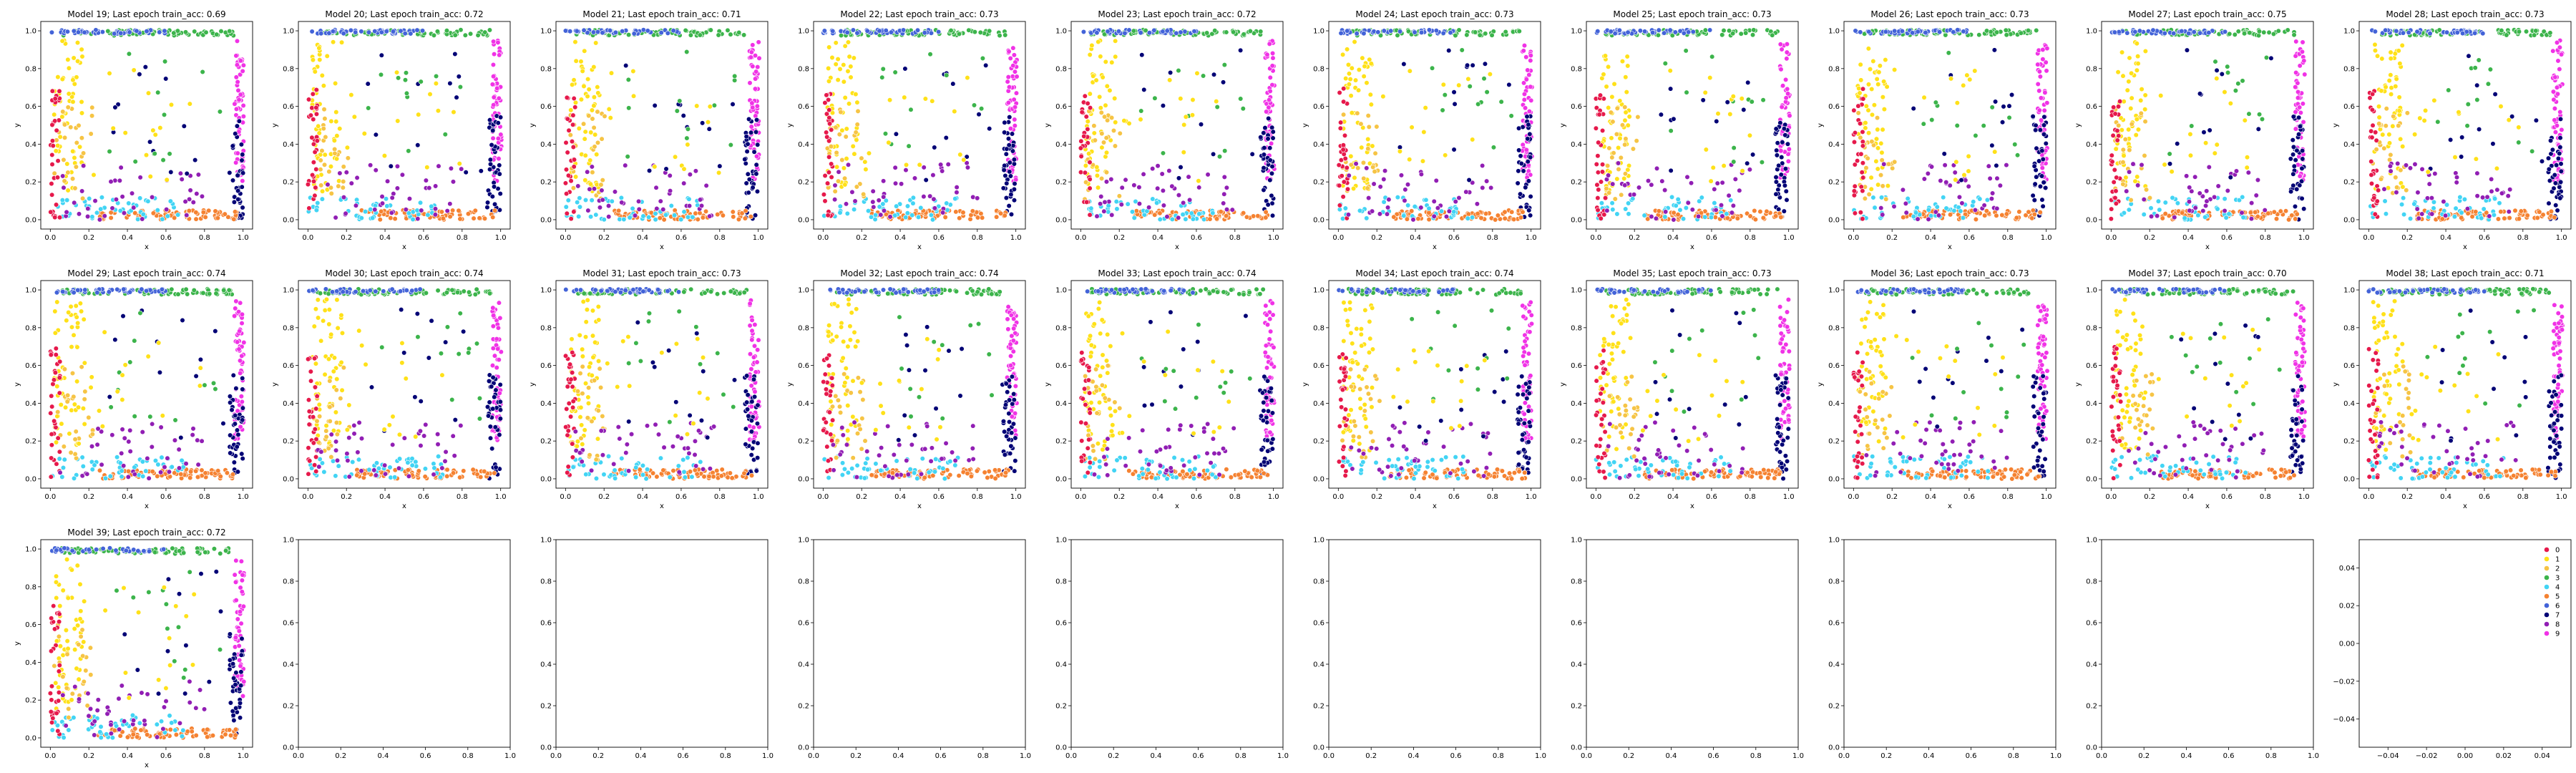 The image size is (2576, 773). What do you see at coordinates (288, 183) in the screenshot?
I see `y-tick-label: 0.2` at bounding box center [288, 183].